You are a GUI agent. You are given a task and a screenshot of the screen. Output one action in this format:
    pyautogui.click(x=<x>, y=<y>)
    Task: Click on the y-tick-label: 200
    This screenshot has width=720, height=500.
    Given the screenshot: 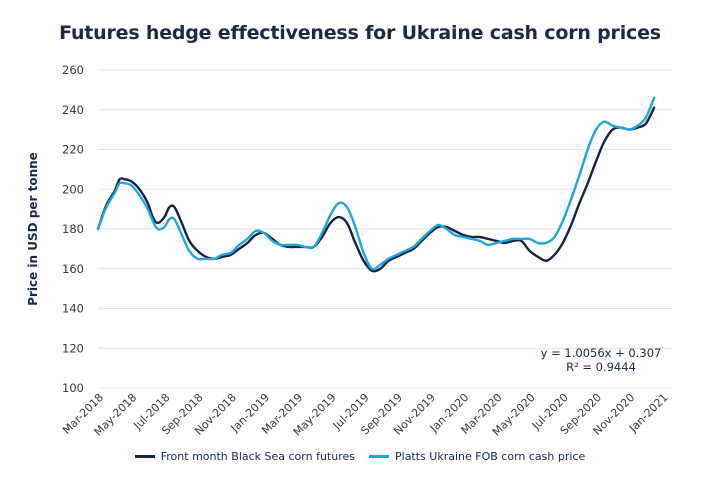 What is the action you would take?
    pyautogui.click(x=73, y=189)
    